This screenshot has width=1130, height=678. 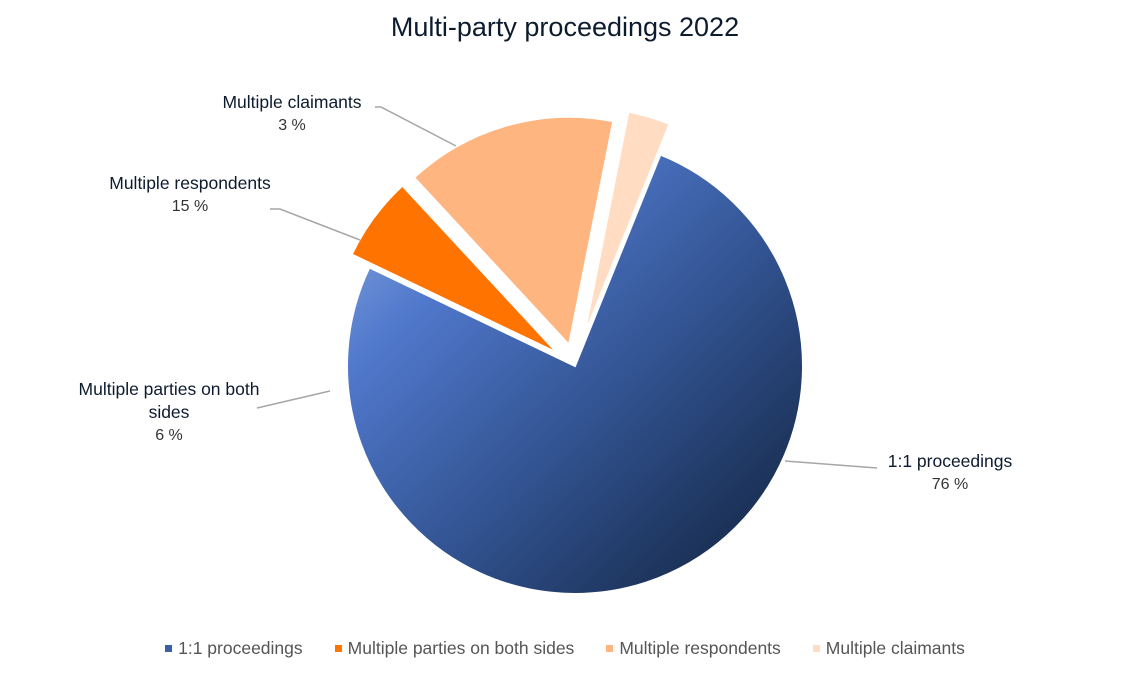 I want to click on slice-value-multiple-respondents: 15 %, so click(x=190, y=206).